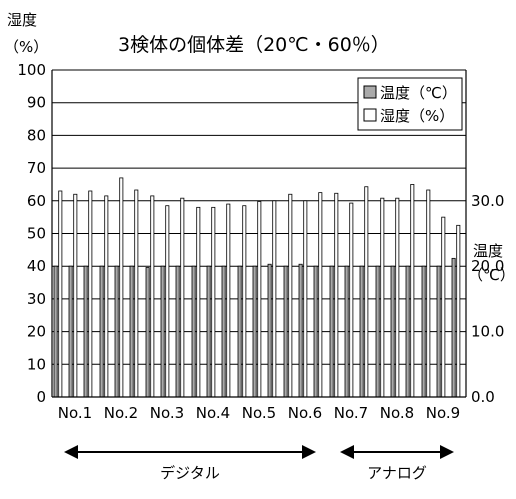 The height and width of the screenshot is (499, 516). What do you see at coordinates (36, 201) in the screenshot?
I see `y-tick-label-left: 60` at bounding box center [36, 201].